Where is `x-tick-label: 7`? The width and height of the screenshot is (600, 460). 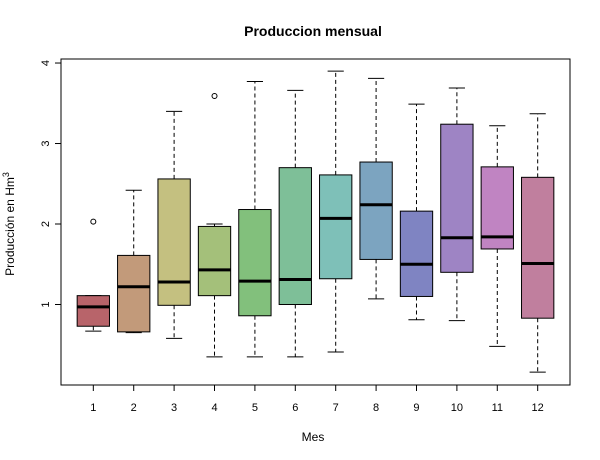 x-tick-label: 7 is located at coordinates (336, 408).